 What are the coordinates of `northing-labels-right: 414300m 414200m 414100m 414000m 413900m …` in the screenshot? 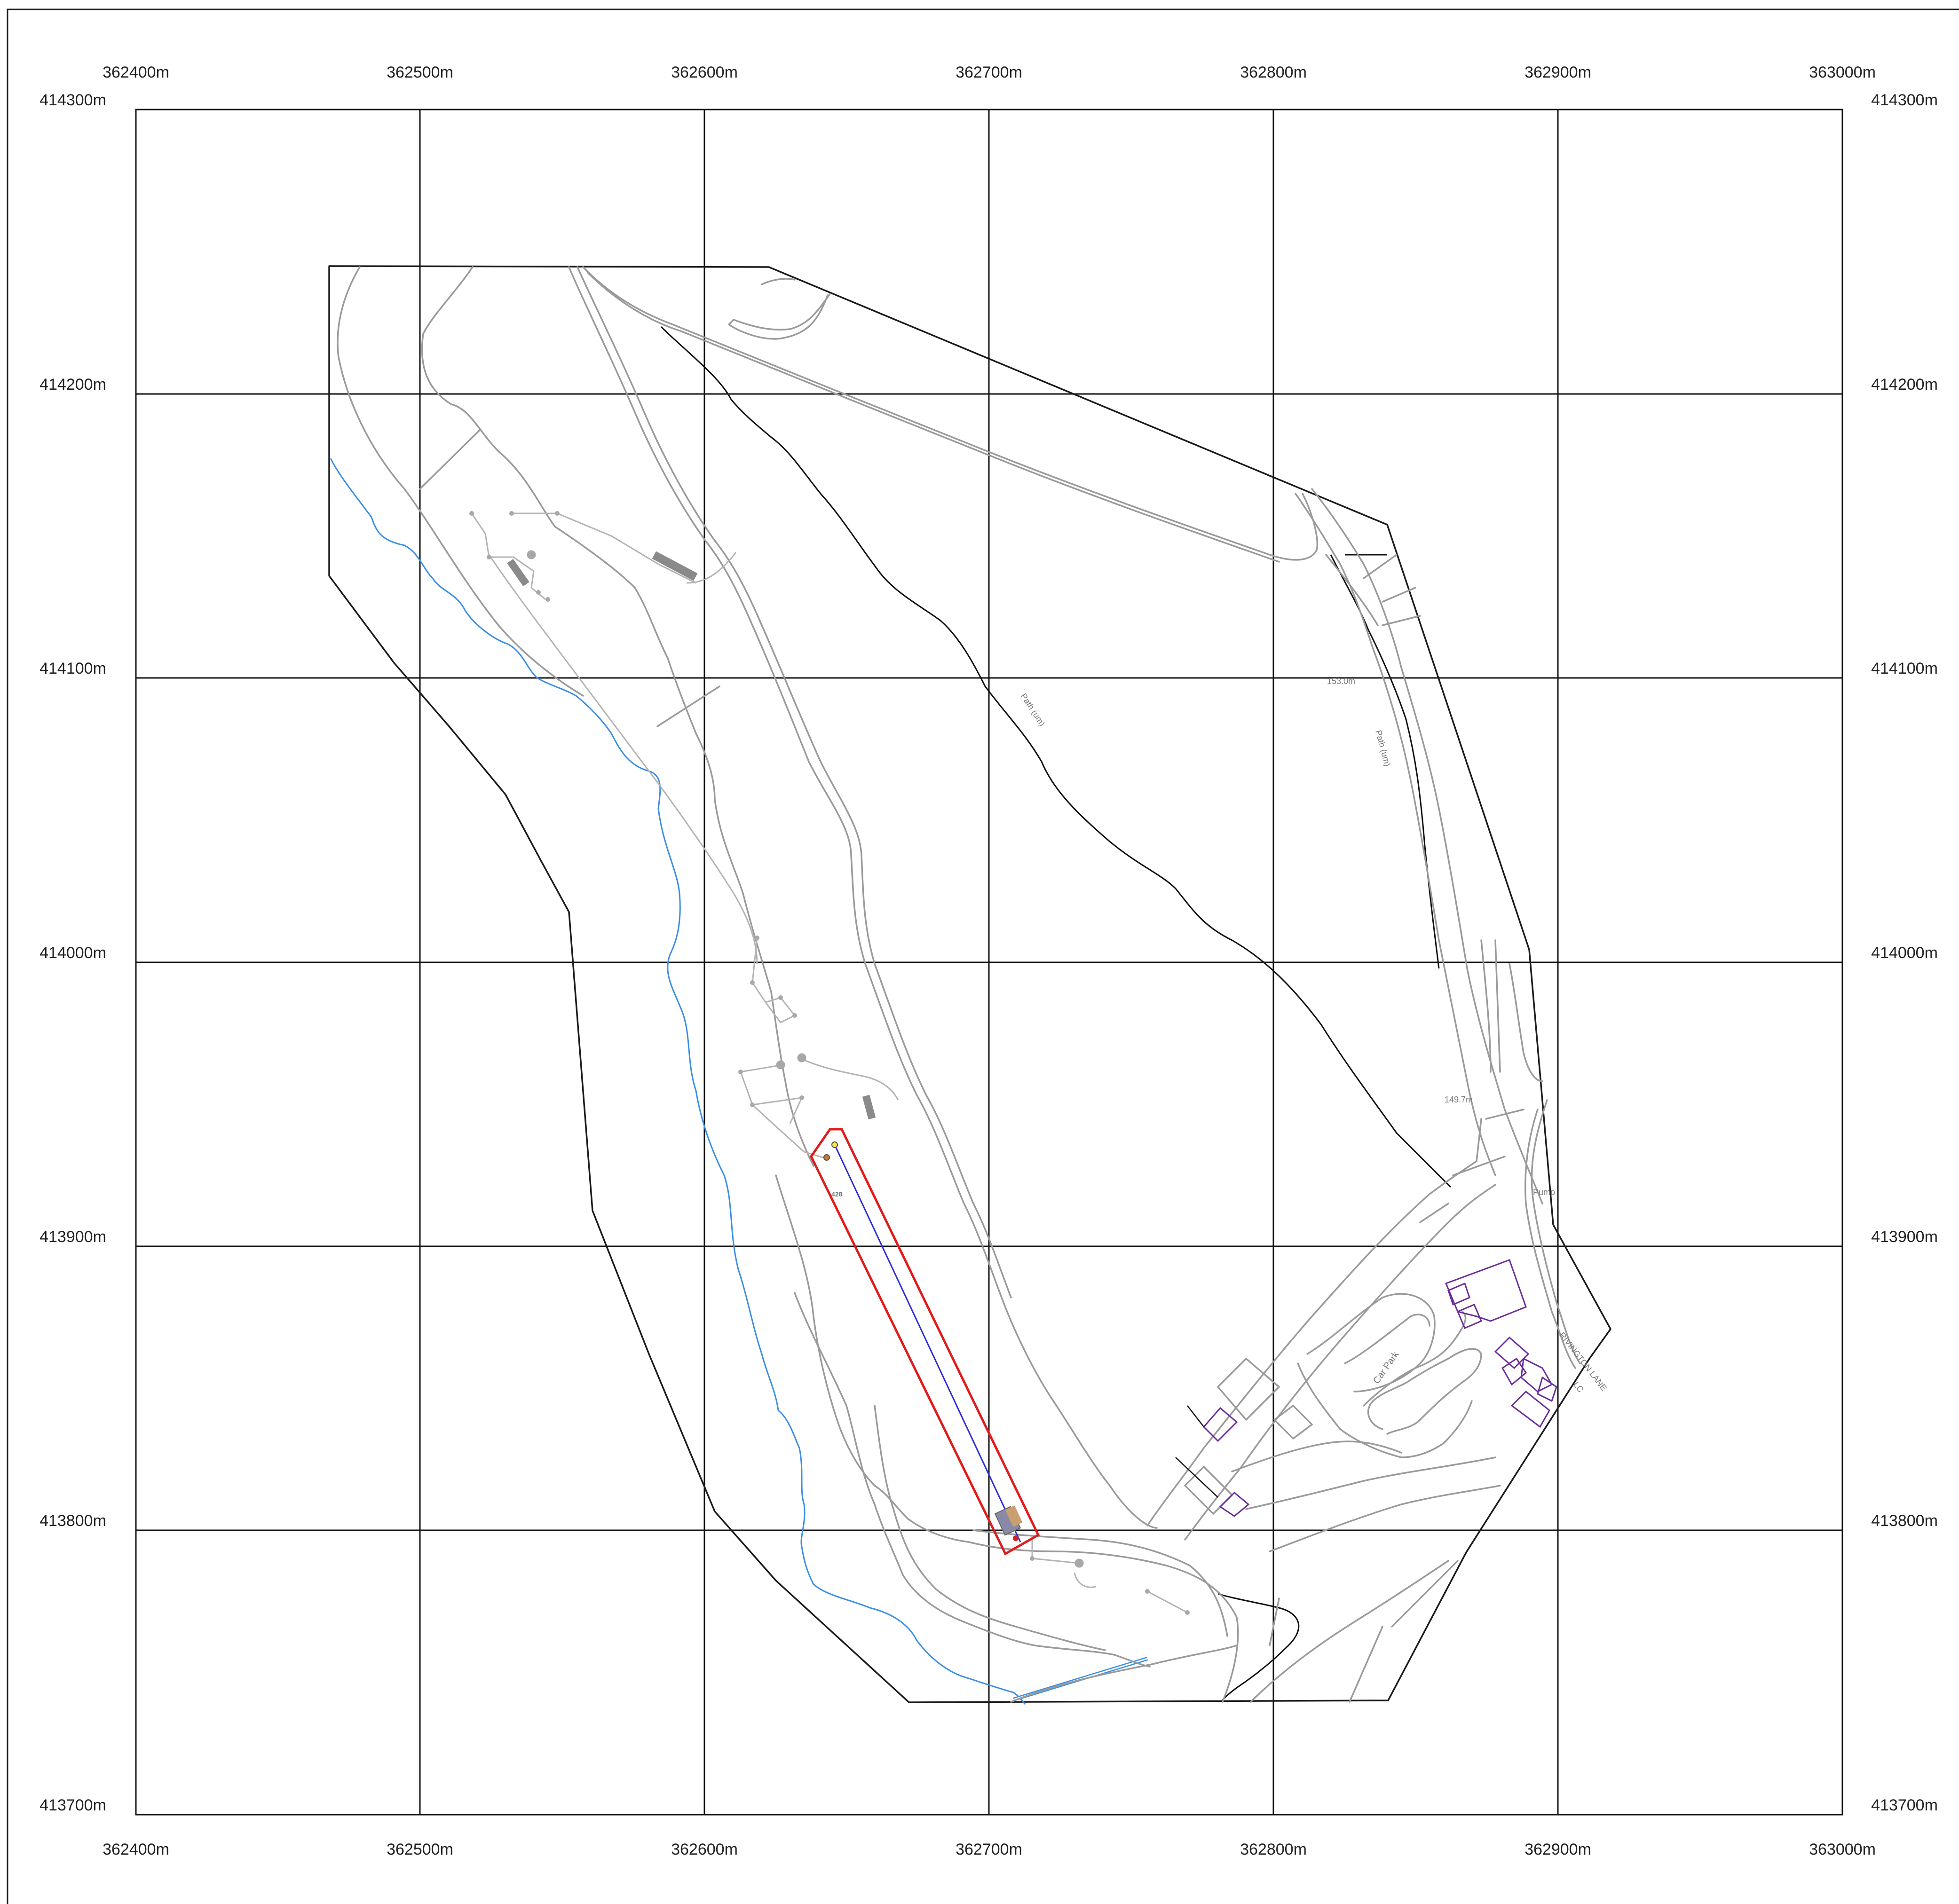 It's located at (1904, 952).